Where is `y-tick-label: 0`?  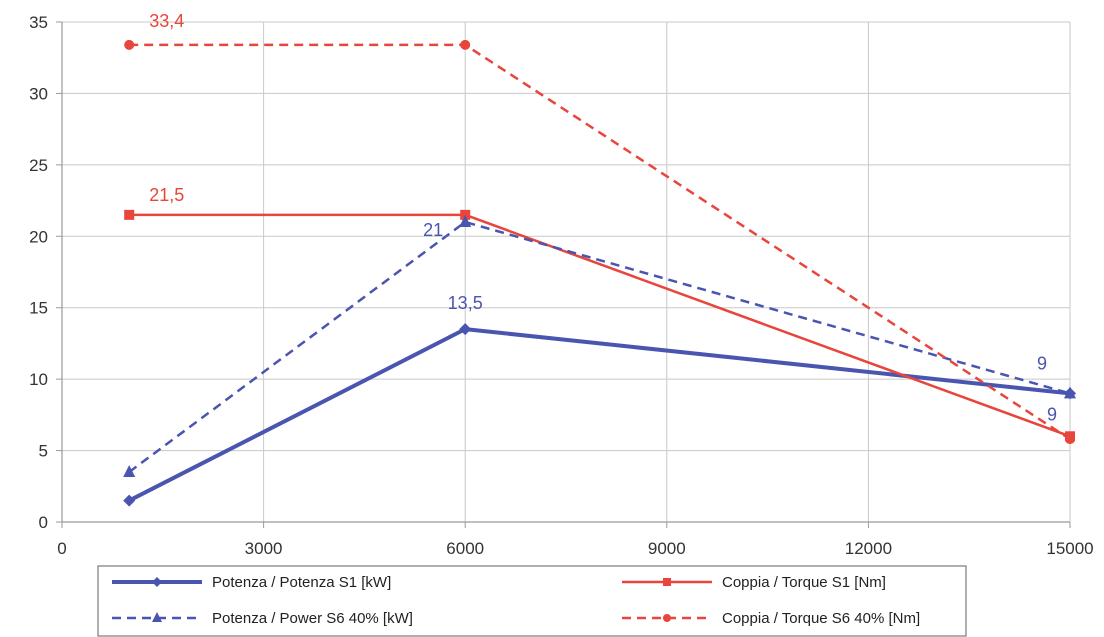 y-tick-label: 0 is located at coordinates (43, 522).